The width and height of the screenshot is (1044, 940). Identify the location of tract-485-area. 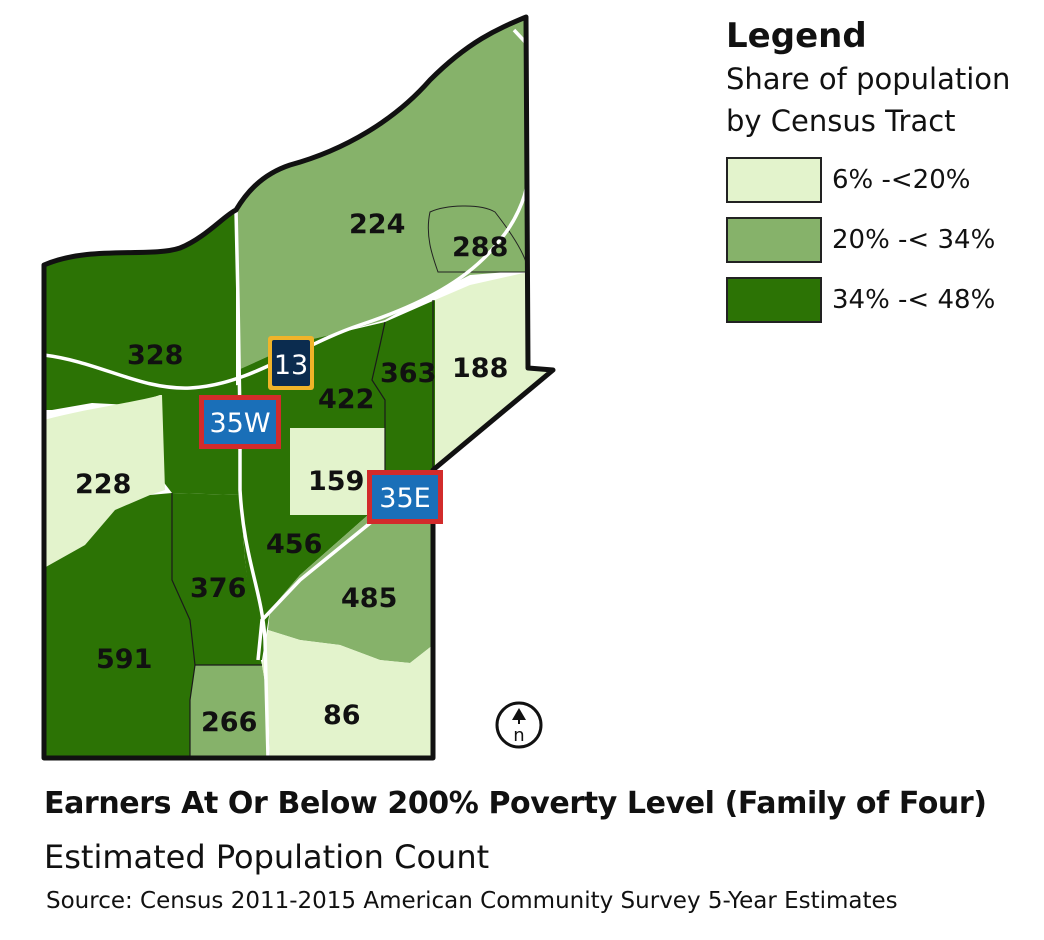
(350, 589).